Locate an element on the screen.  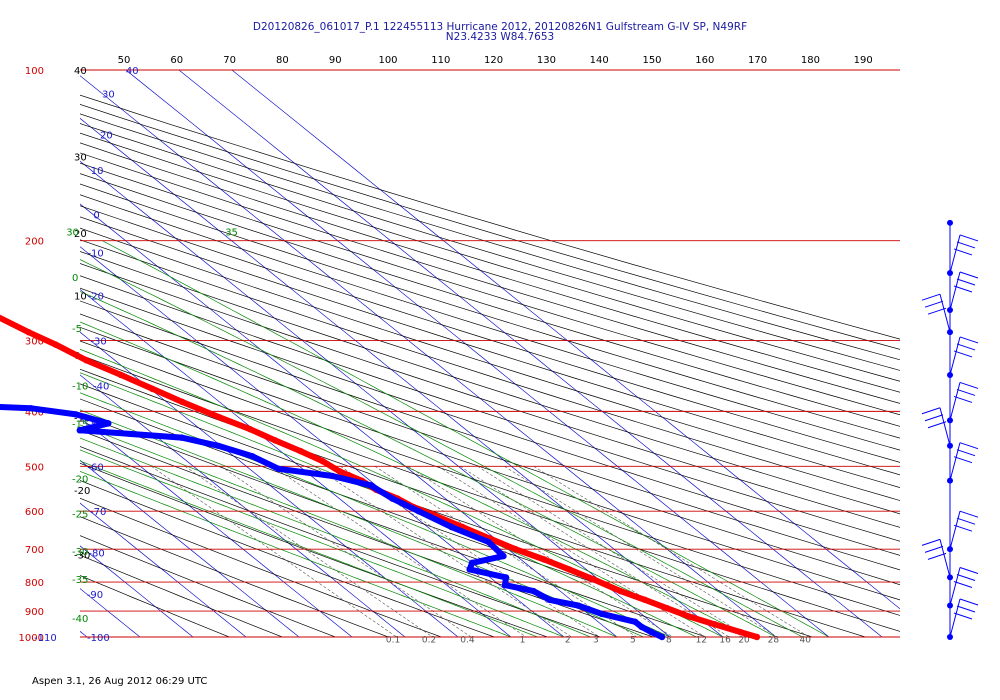
isotherm-label: -70 is located at coordinates (98, 512).